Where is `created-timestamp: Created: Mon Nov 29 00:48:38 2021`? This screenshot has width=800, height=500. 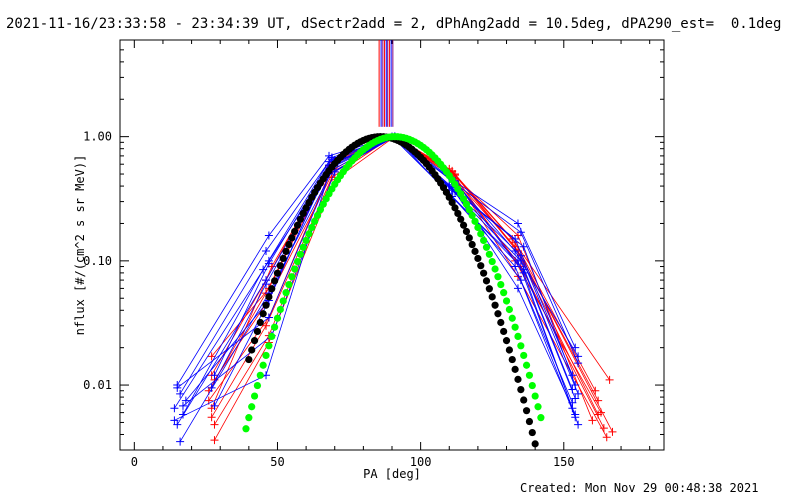
created-timestamp: Created: Mon Nov 29 00:48:38 2021 is located at coordinates (639, 488).